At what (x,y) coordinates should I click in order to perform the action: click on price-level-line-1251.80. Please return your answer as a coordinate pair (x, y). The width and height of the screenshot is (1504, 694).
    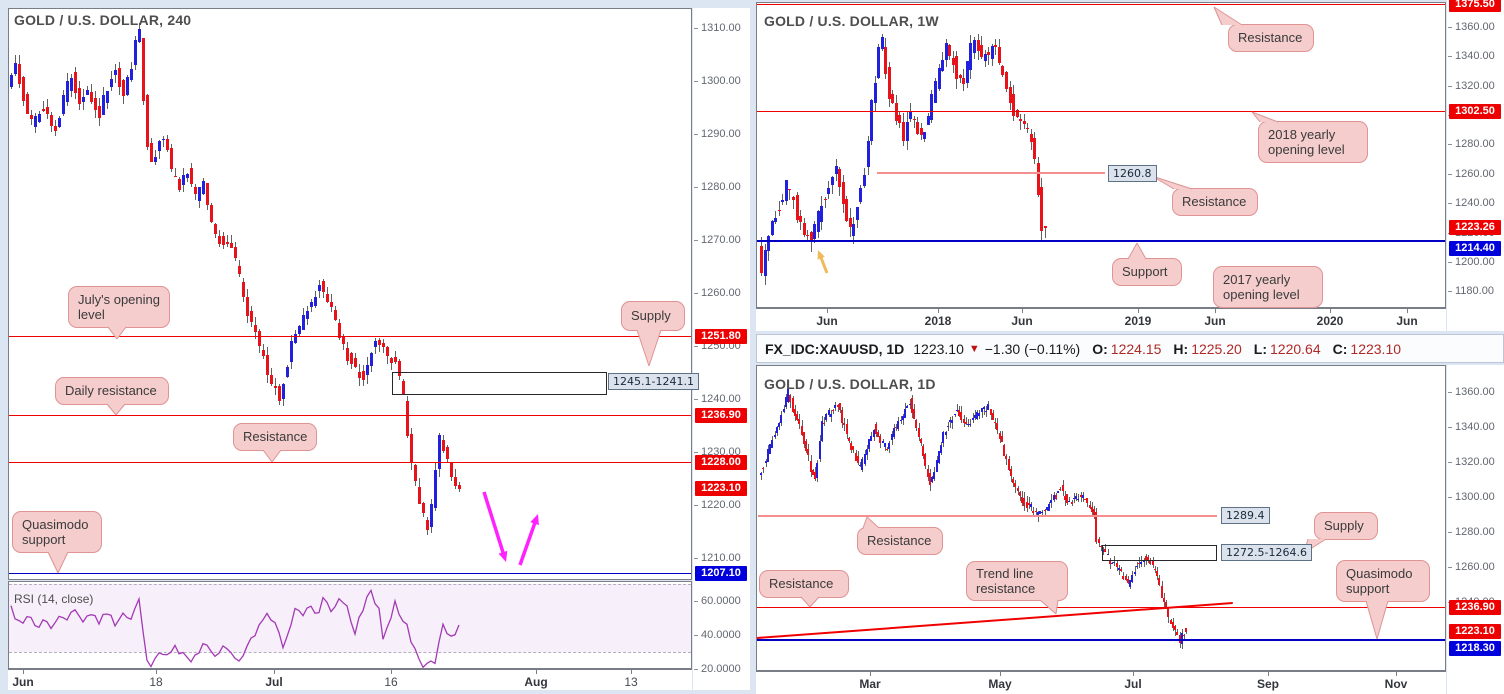
    Looking at the image, I should click on (350, 337).